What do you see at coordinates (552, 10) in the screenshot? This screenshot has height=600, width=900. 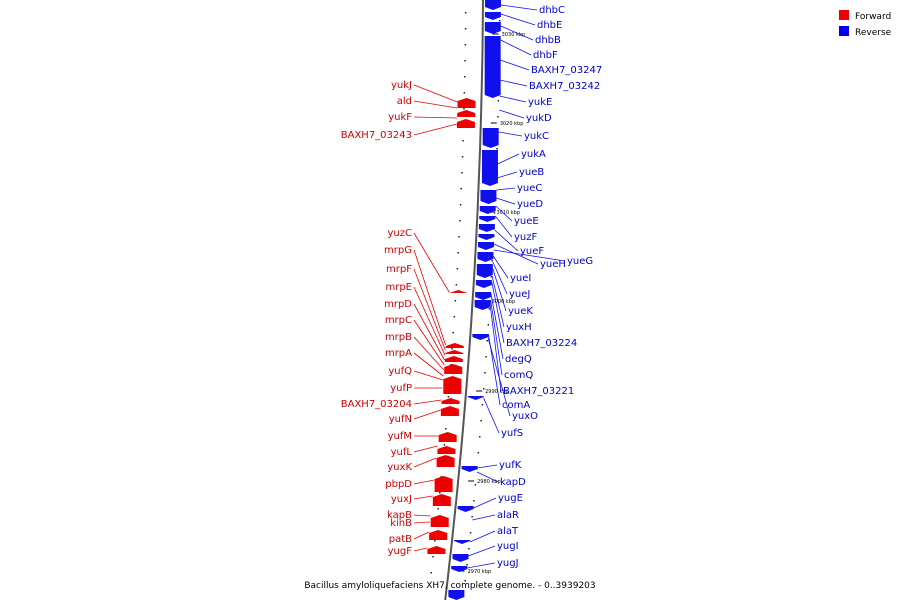 I see `reverse-gene-label: dhbC` at bounding box center [552, 10].